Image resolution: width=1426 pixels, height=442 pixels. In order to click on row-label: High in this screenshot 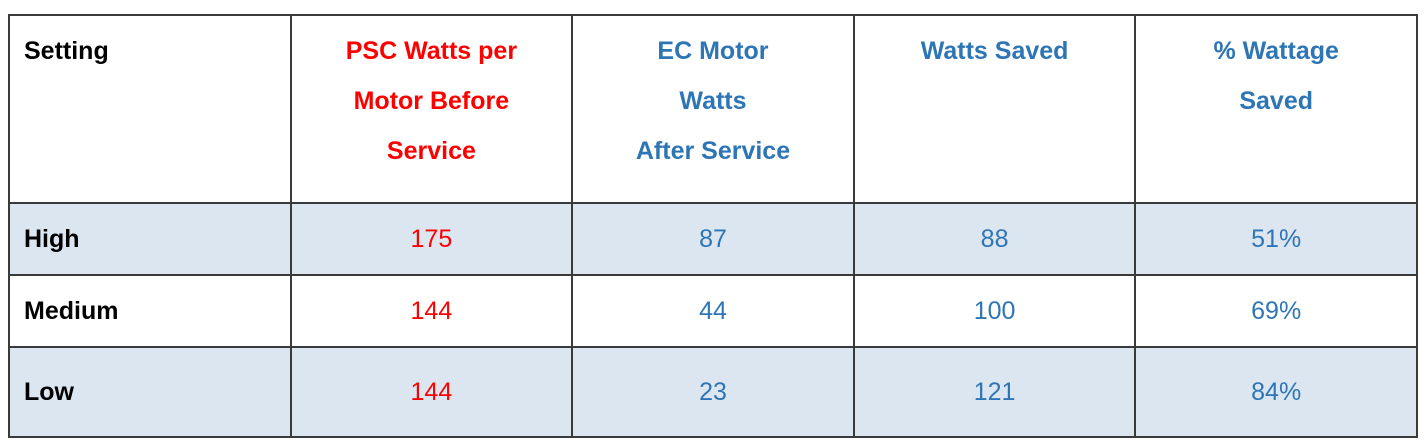, I will do `click(150, 239)`.